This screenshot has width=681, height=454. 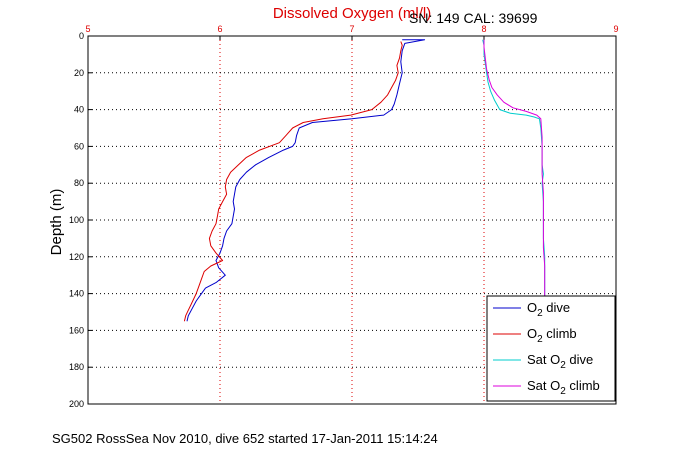 I want to click on y-tick-label: 20, so click(x=79, y=73).